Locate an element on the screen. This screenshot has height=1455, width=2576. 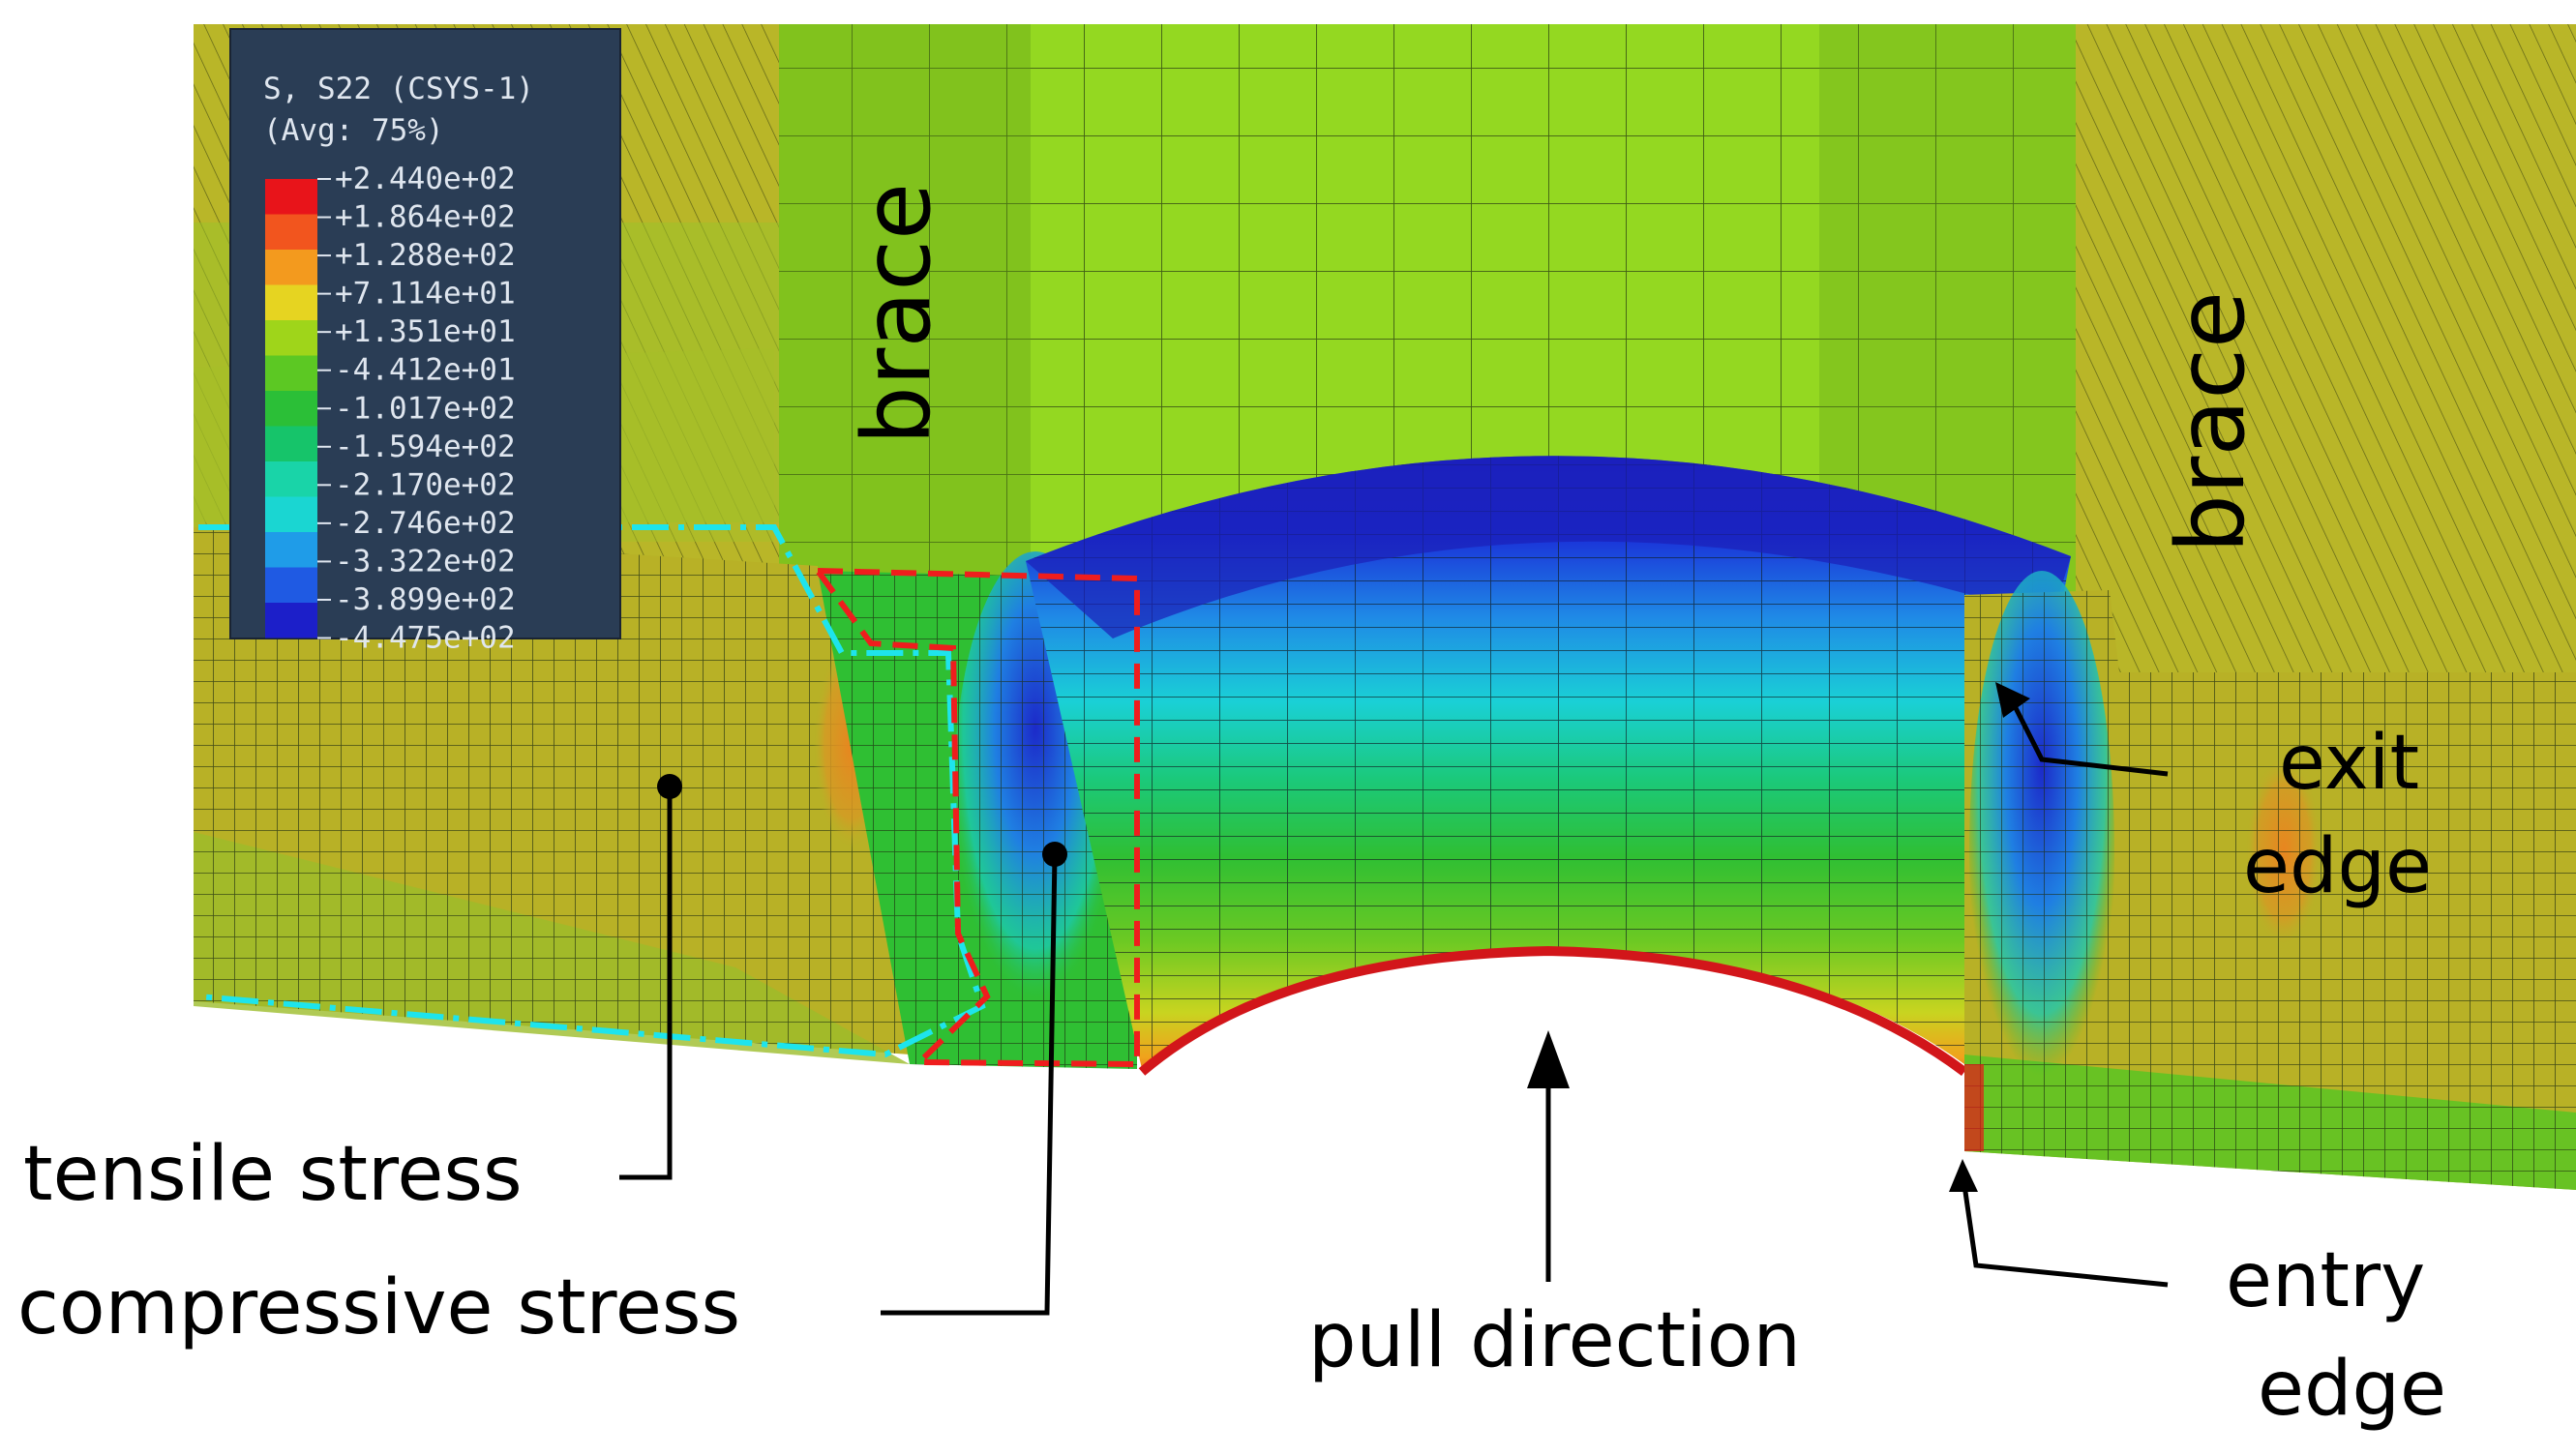
entry-edge-arrow is located at coordinates (2059, 1224).